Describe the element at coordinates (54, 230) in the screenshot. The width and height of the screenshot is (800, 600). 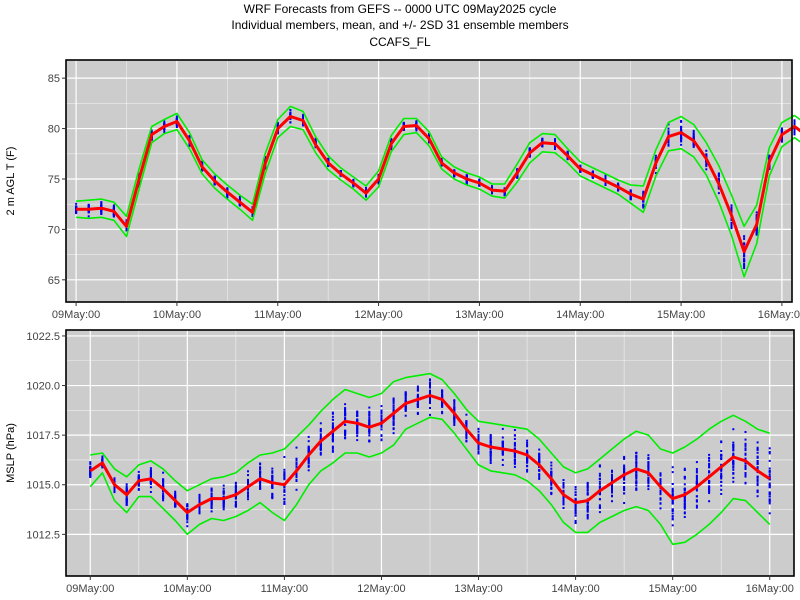
I see `y-tick-label: 70` at that location.